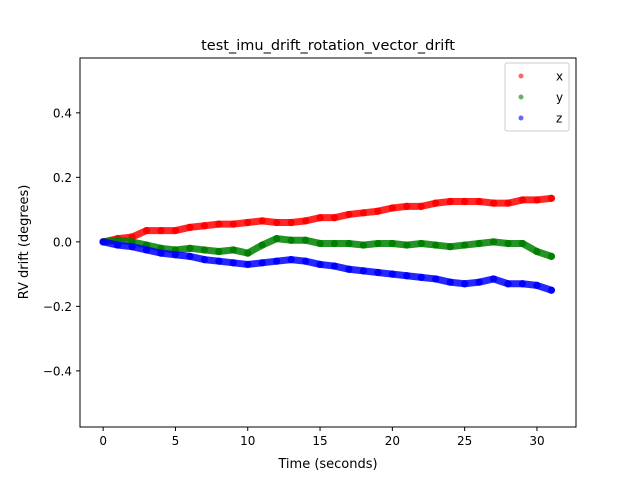 Image resolution: width=640 pixels, height=484 pixels. What do you see at coordinates (521, 76) in the screenshot?
I see `legend-marker-x` at bounding box center [521, 76].